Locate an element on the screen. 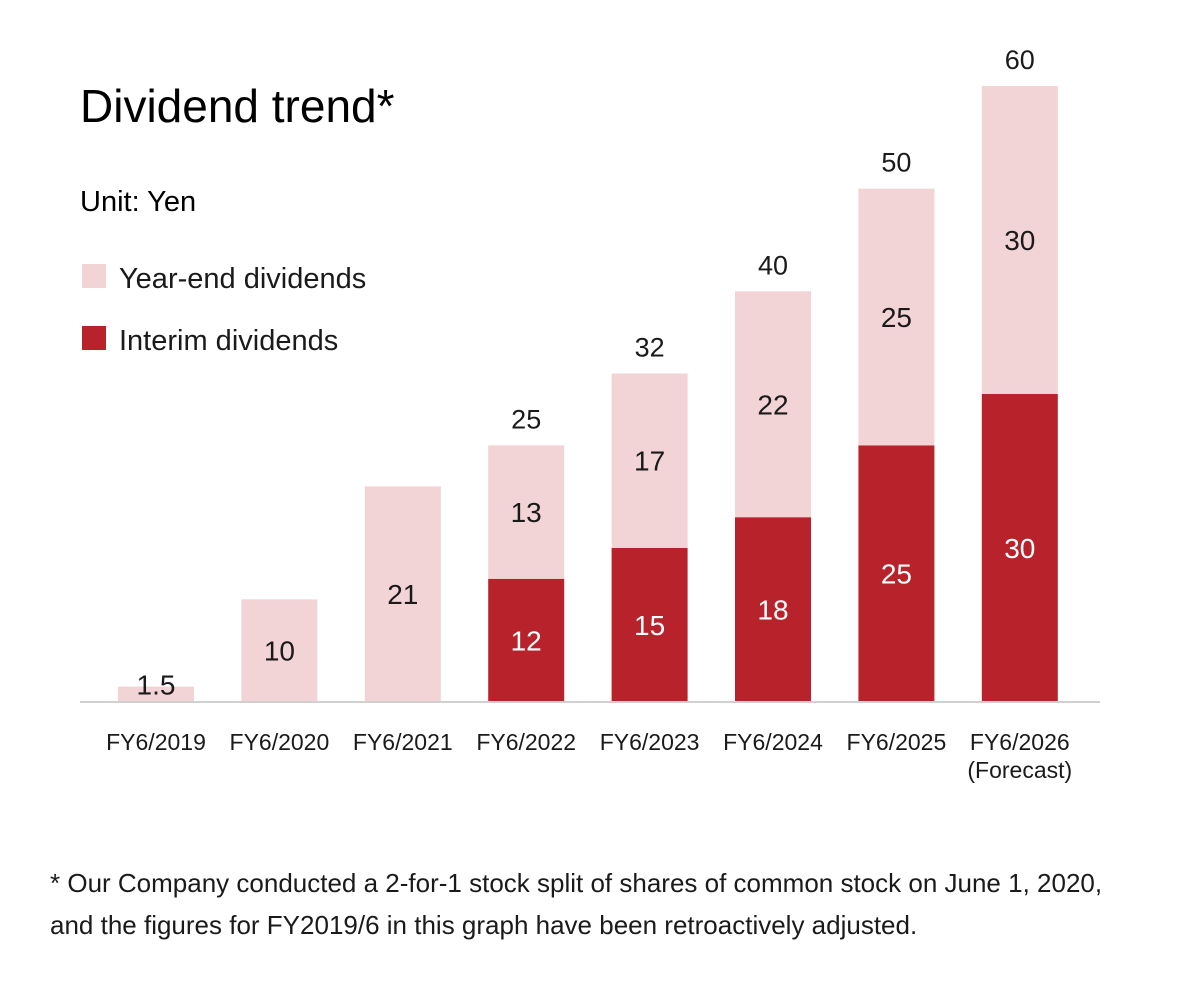 This screenshot has width=1180, height=996. x-tick-label: FY6/2024 is located at coordinates (773, 742).